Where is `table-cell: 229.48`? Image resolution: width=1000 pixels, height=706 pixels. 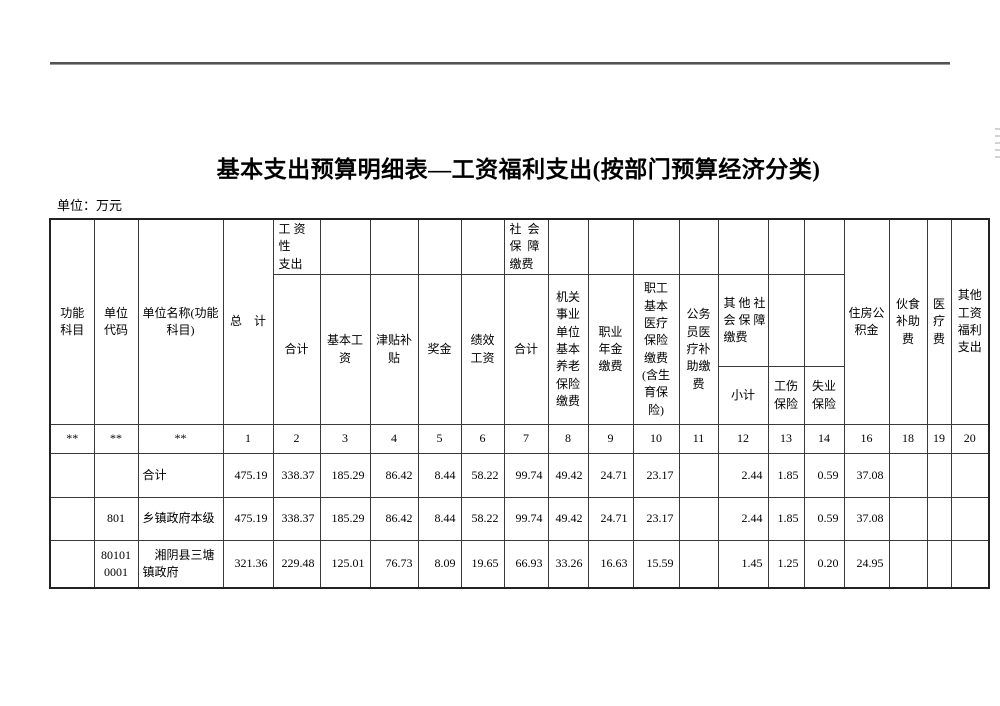
table-cell: 229.48 is located at coordinates (296, 564).